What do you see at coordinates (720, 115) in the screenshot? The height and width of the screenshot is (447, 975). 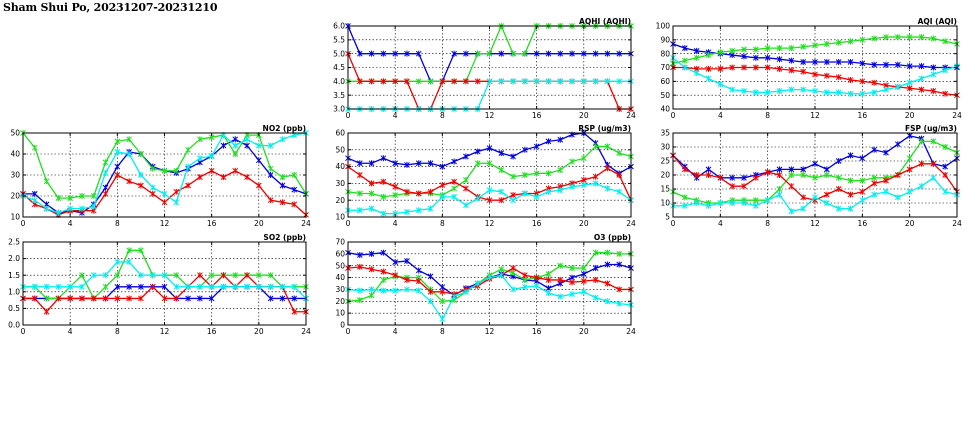 I see `x-tick-label: 4` at bounding box center [720, 115].